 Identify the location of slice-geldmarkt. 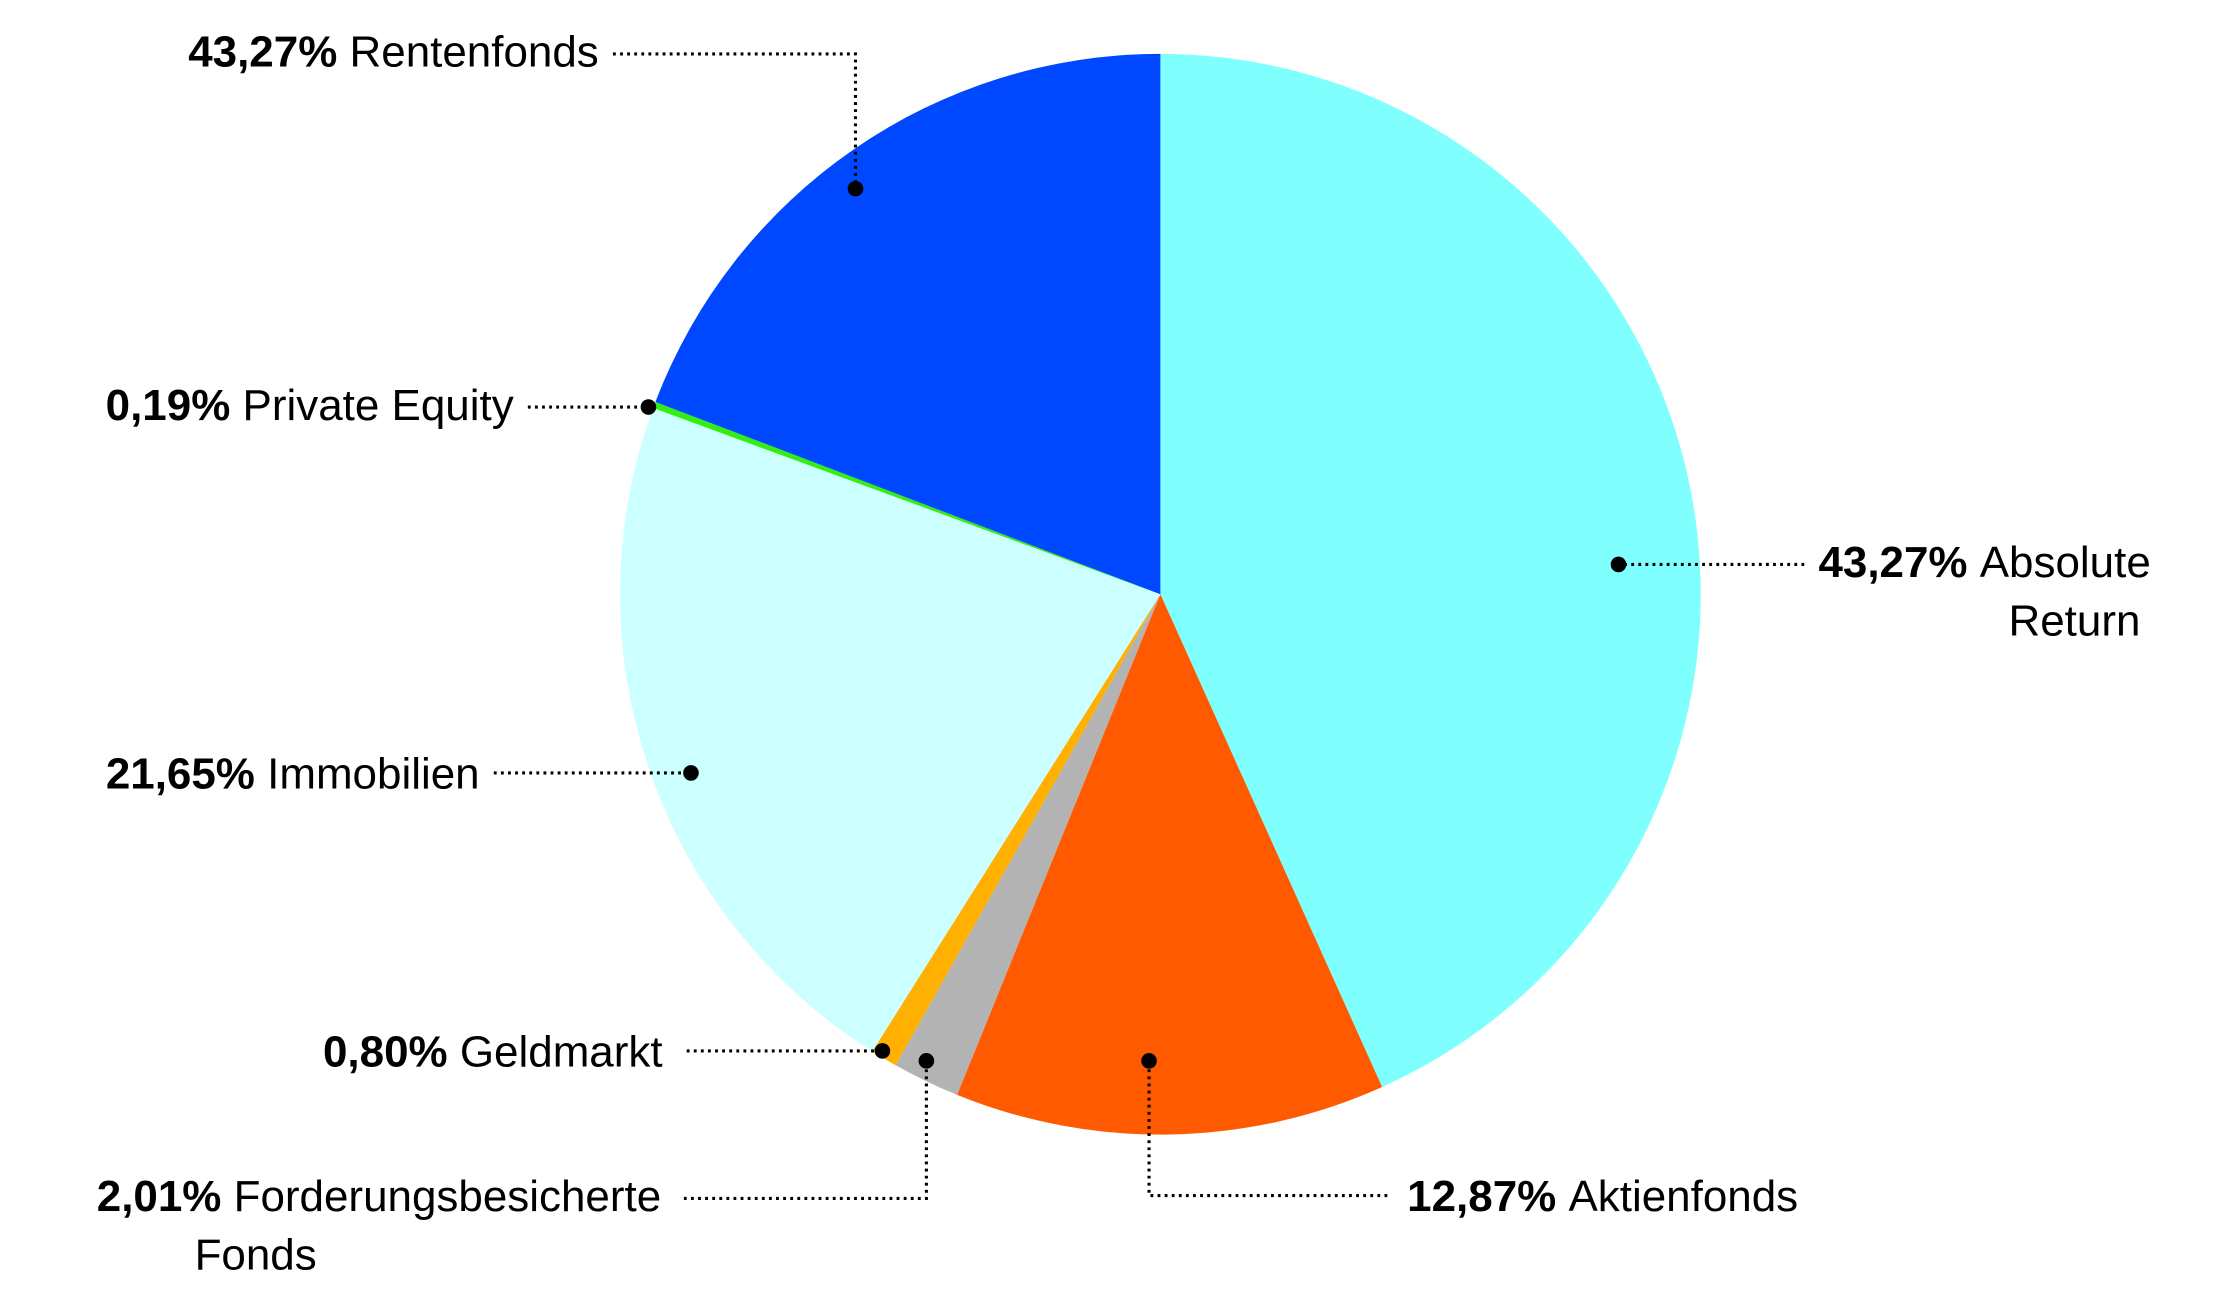
(1016, 830).